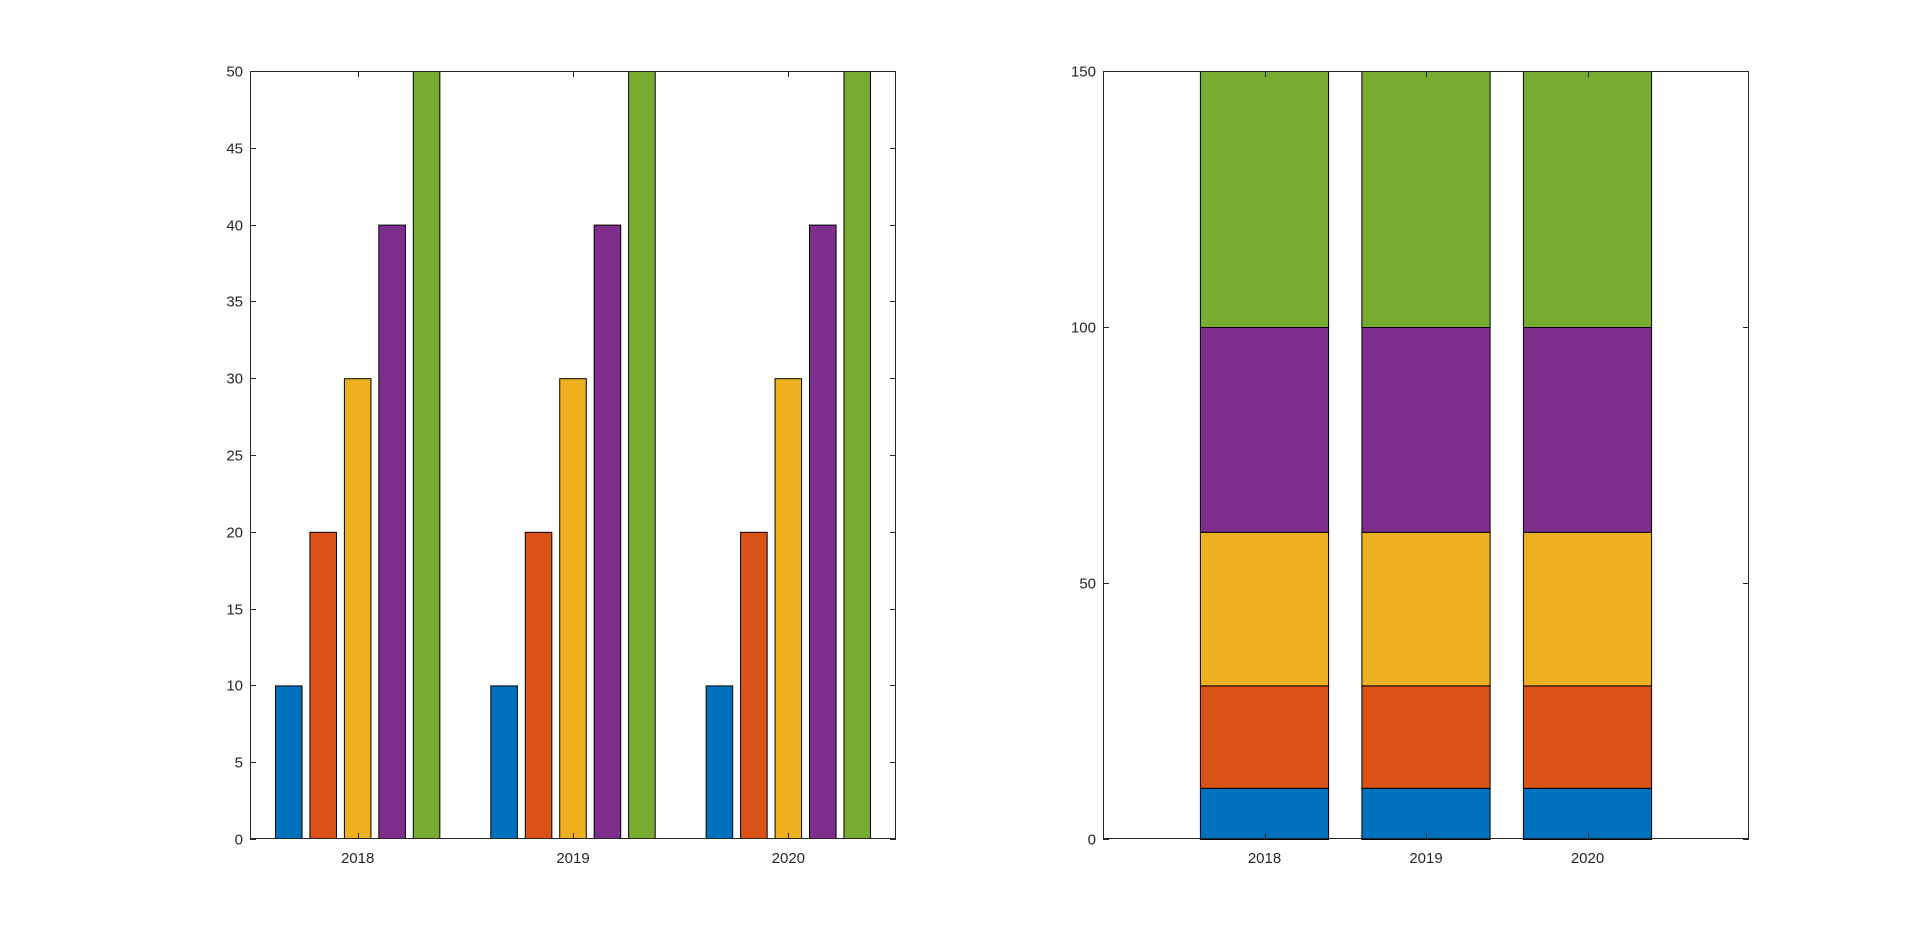 This screenshot has width=1920, height=937. I want to click on y-tick-label: 45, so click(234, 149).